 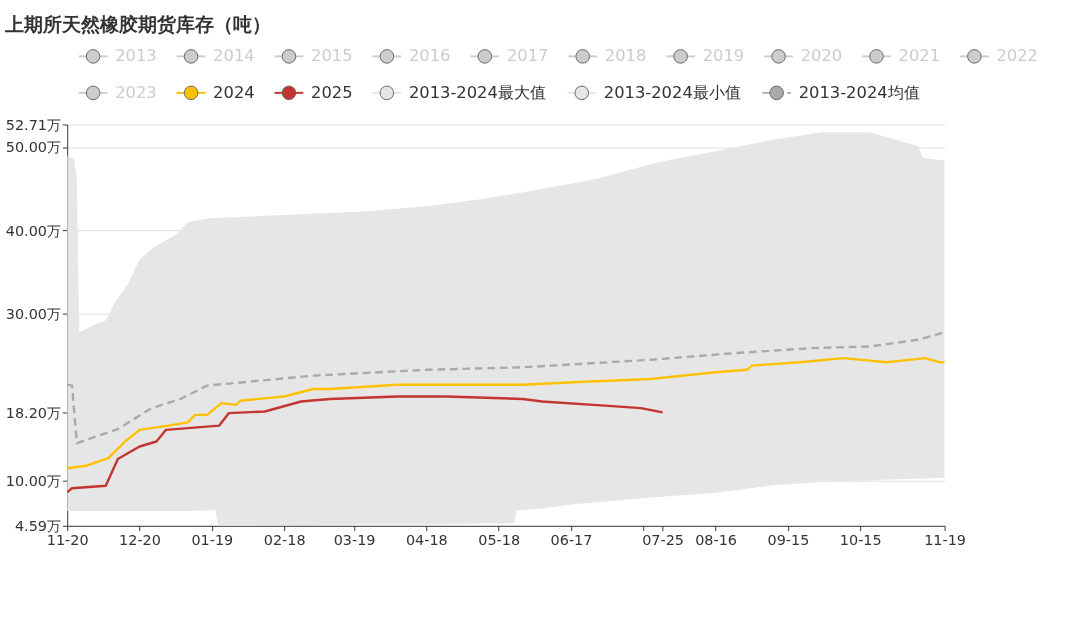 What do you see at coordinates (332, 92) in the screenshot?
I see `legend-label: 2025` at bounding box center [332, 92].